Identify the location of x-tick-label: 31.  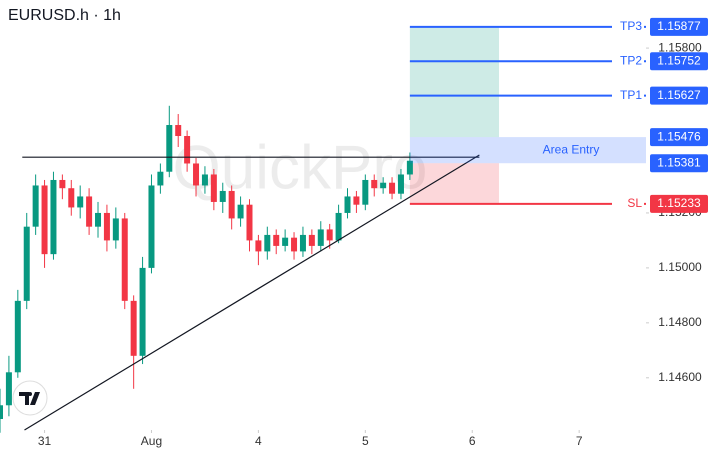
(45, 441).